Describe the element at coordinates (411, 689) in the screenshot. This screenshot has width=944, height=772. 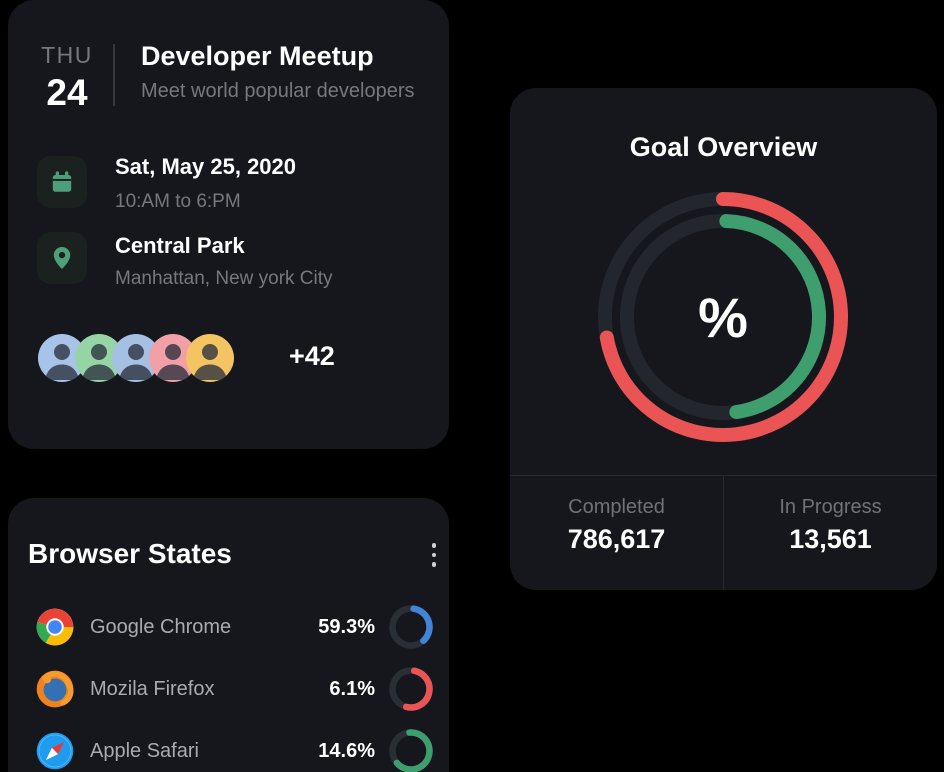
I see `firefox-ring-chart` at that location.